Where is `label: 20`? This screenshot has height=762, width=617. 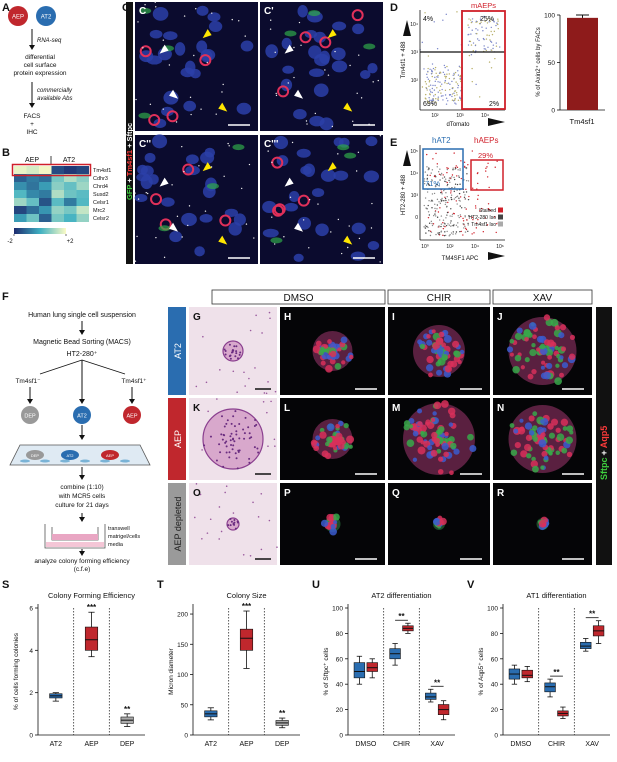
label: 20 is located at coordinates (340, 710).